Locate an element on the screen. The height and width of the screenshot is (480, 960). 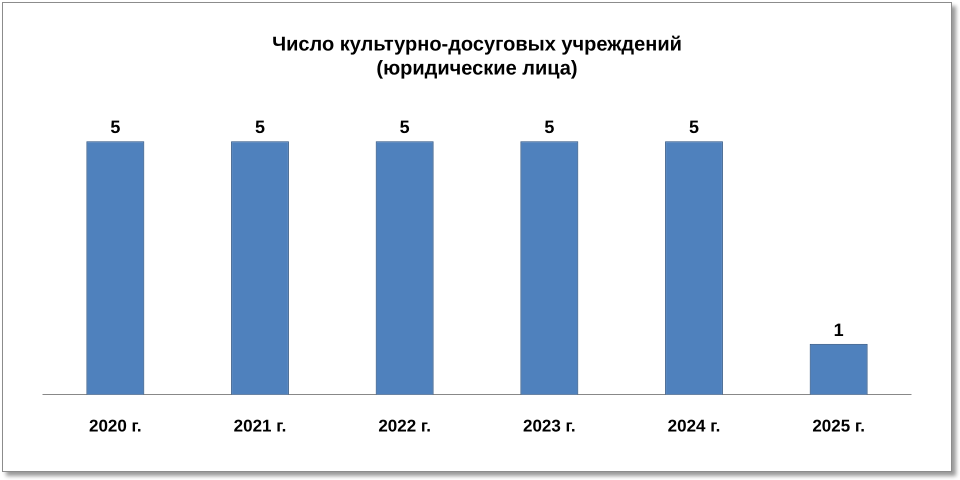
x-tick-label: 2020 г. is located at coordinates (115, 426).